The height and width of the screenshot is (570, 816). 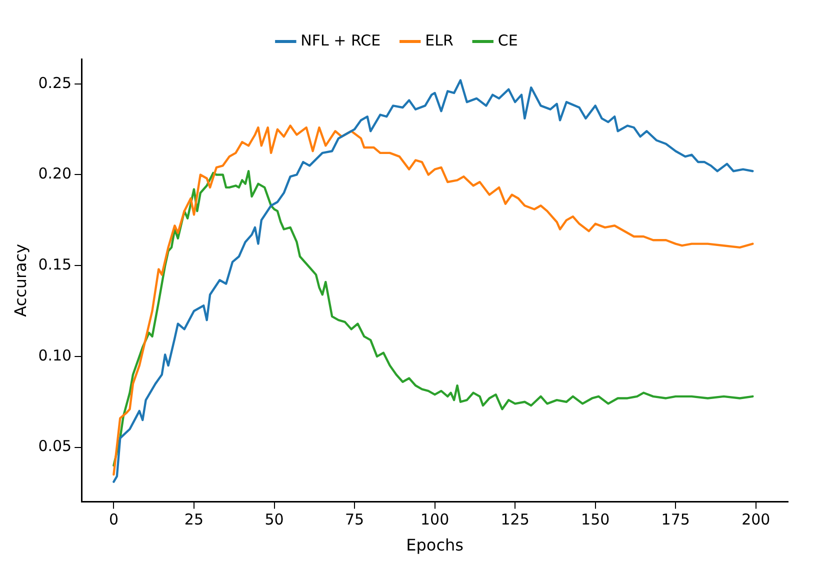 I want to click on x-tick-label: 150, so click(x=595, y=519).